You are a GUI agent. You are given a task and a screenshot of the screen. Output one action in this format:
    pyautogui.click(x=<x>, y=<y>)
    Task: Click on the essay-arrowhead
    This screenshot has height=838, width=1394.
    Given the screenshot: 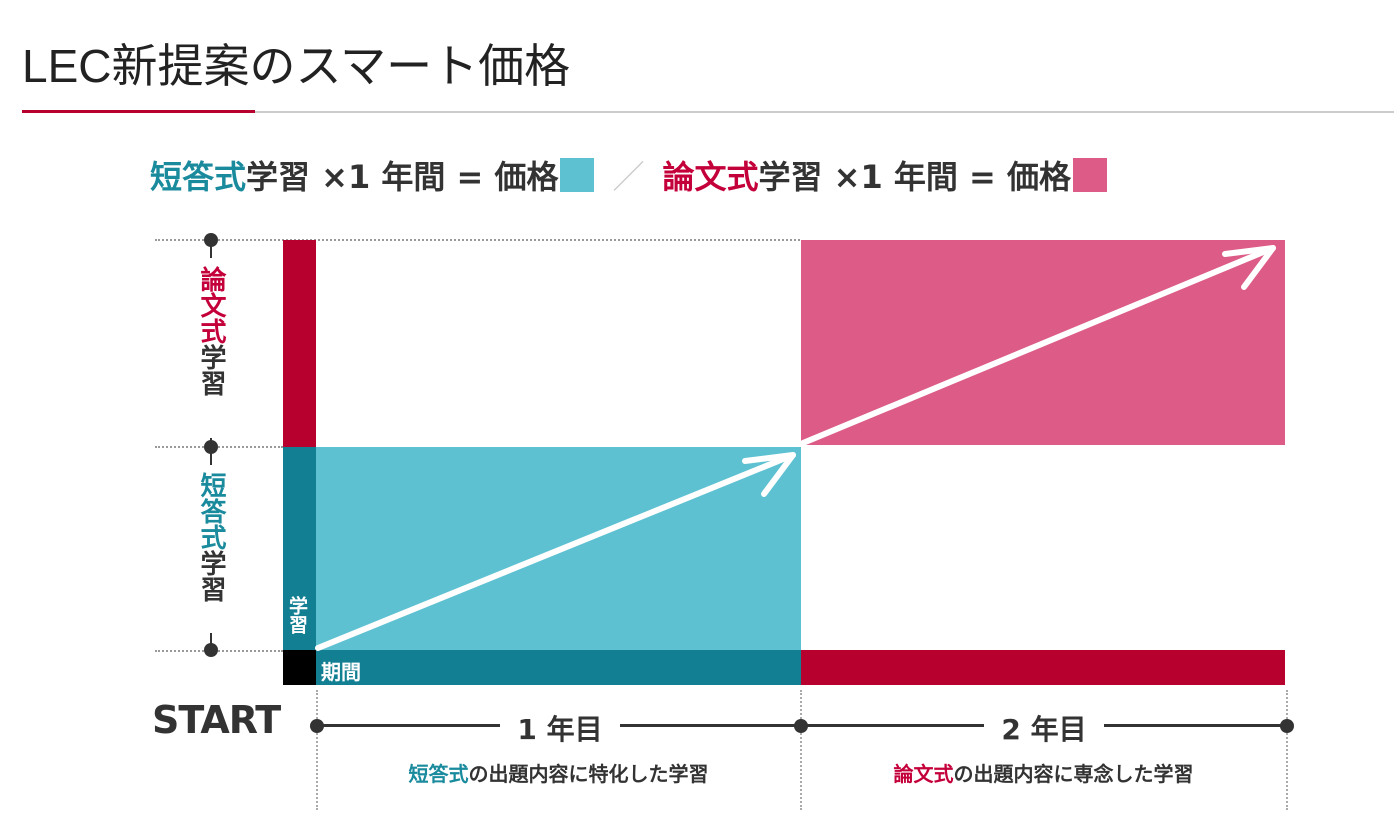 What is the action you would take?
    pyautogui.click(x=1249, y=267)
    